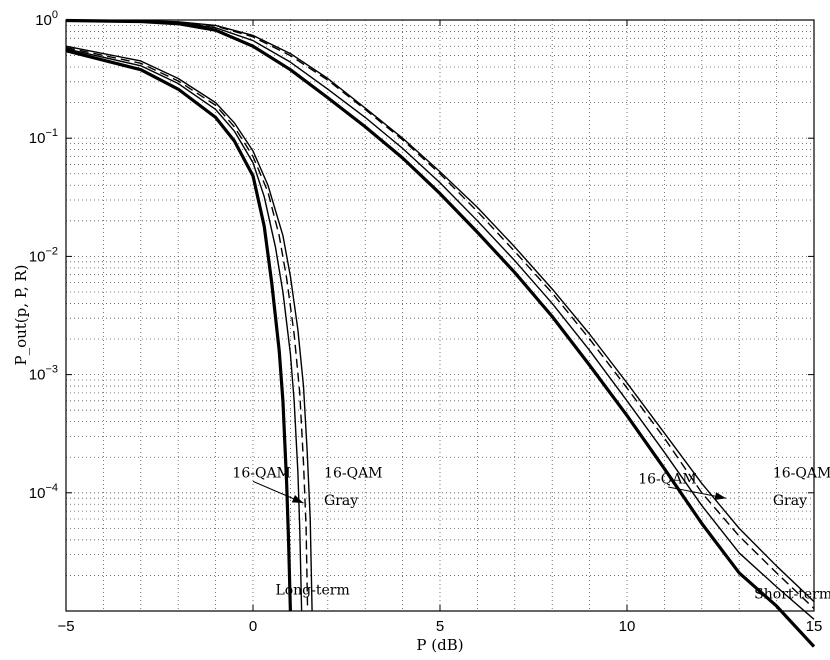  I want to click on y-axis-label-group: P_out(p, P, R), so click(21, 314).